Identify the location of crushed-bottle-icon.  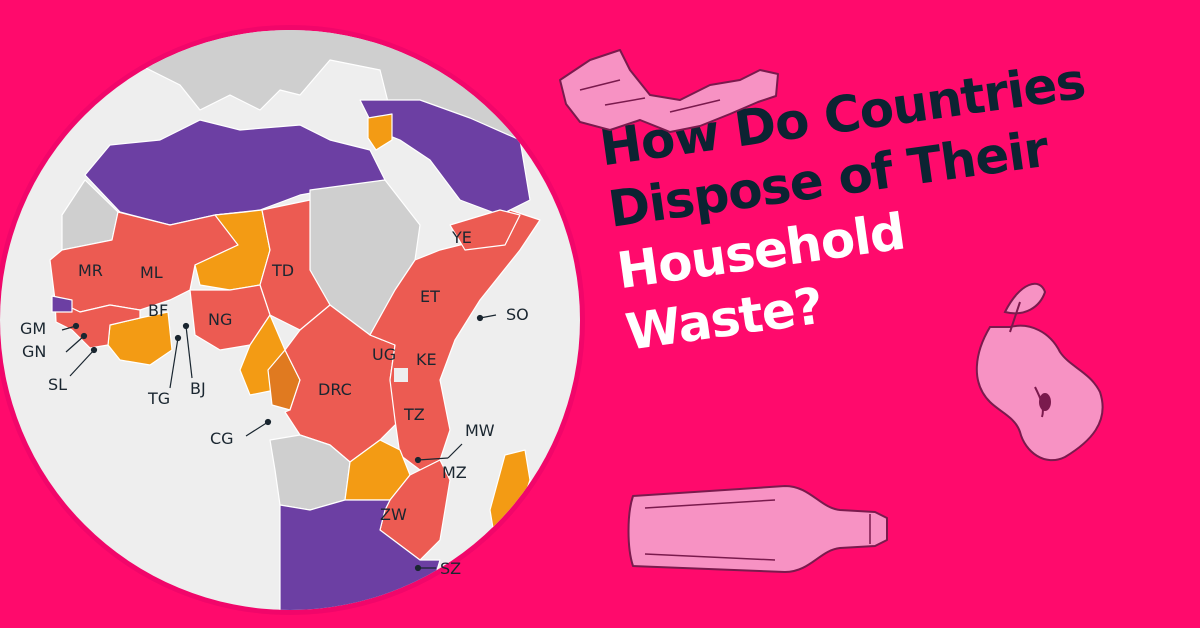
(669, 91).